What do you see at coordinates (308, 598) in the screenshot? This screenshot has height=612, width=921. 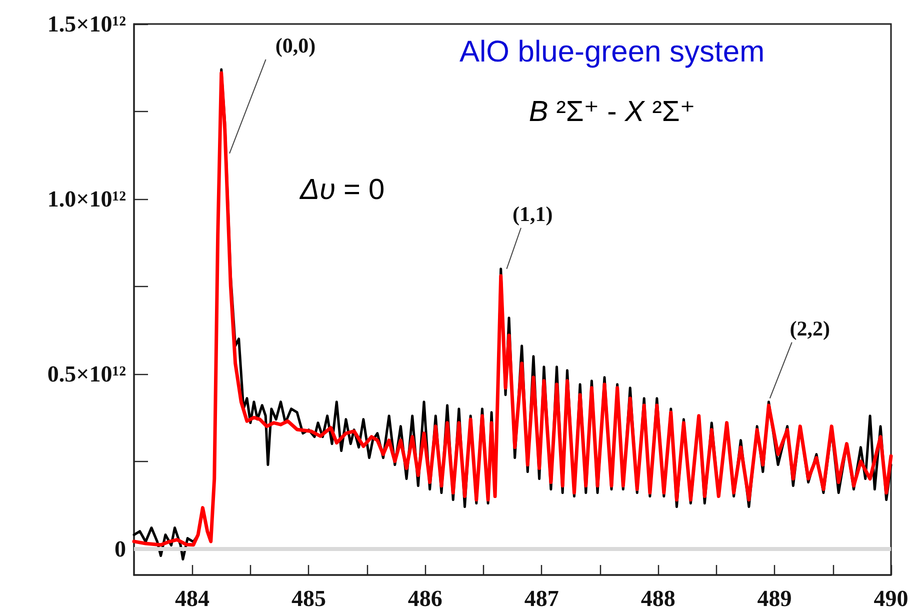 I see `x-tick-label: 485` at bounding box center [308, 598].